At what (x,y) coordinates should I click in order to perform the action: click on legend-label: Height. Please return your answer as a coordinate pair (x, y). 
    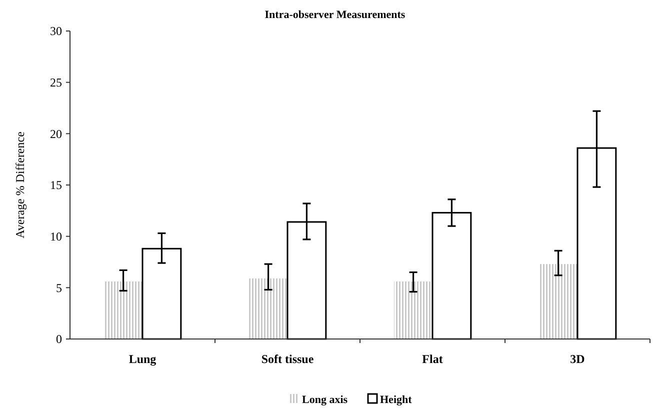
    Looking at the image, I should click on (396, 400).